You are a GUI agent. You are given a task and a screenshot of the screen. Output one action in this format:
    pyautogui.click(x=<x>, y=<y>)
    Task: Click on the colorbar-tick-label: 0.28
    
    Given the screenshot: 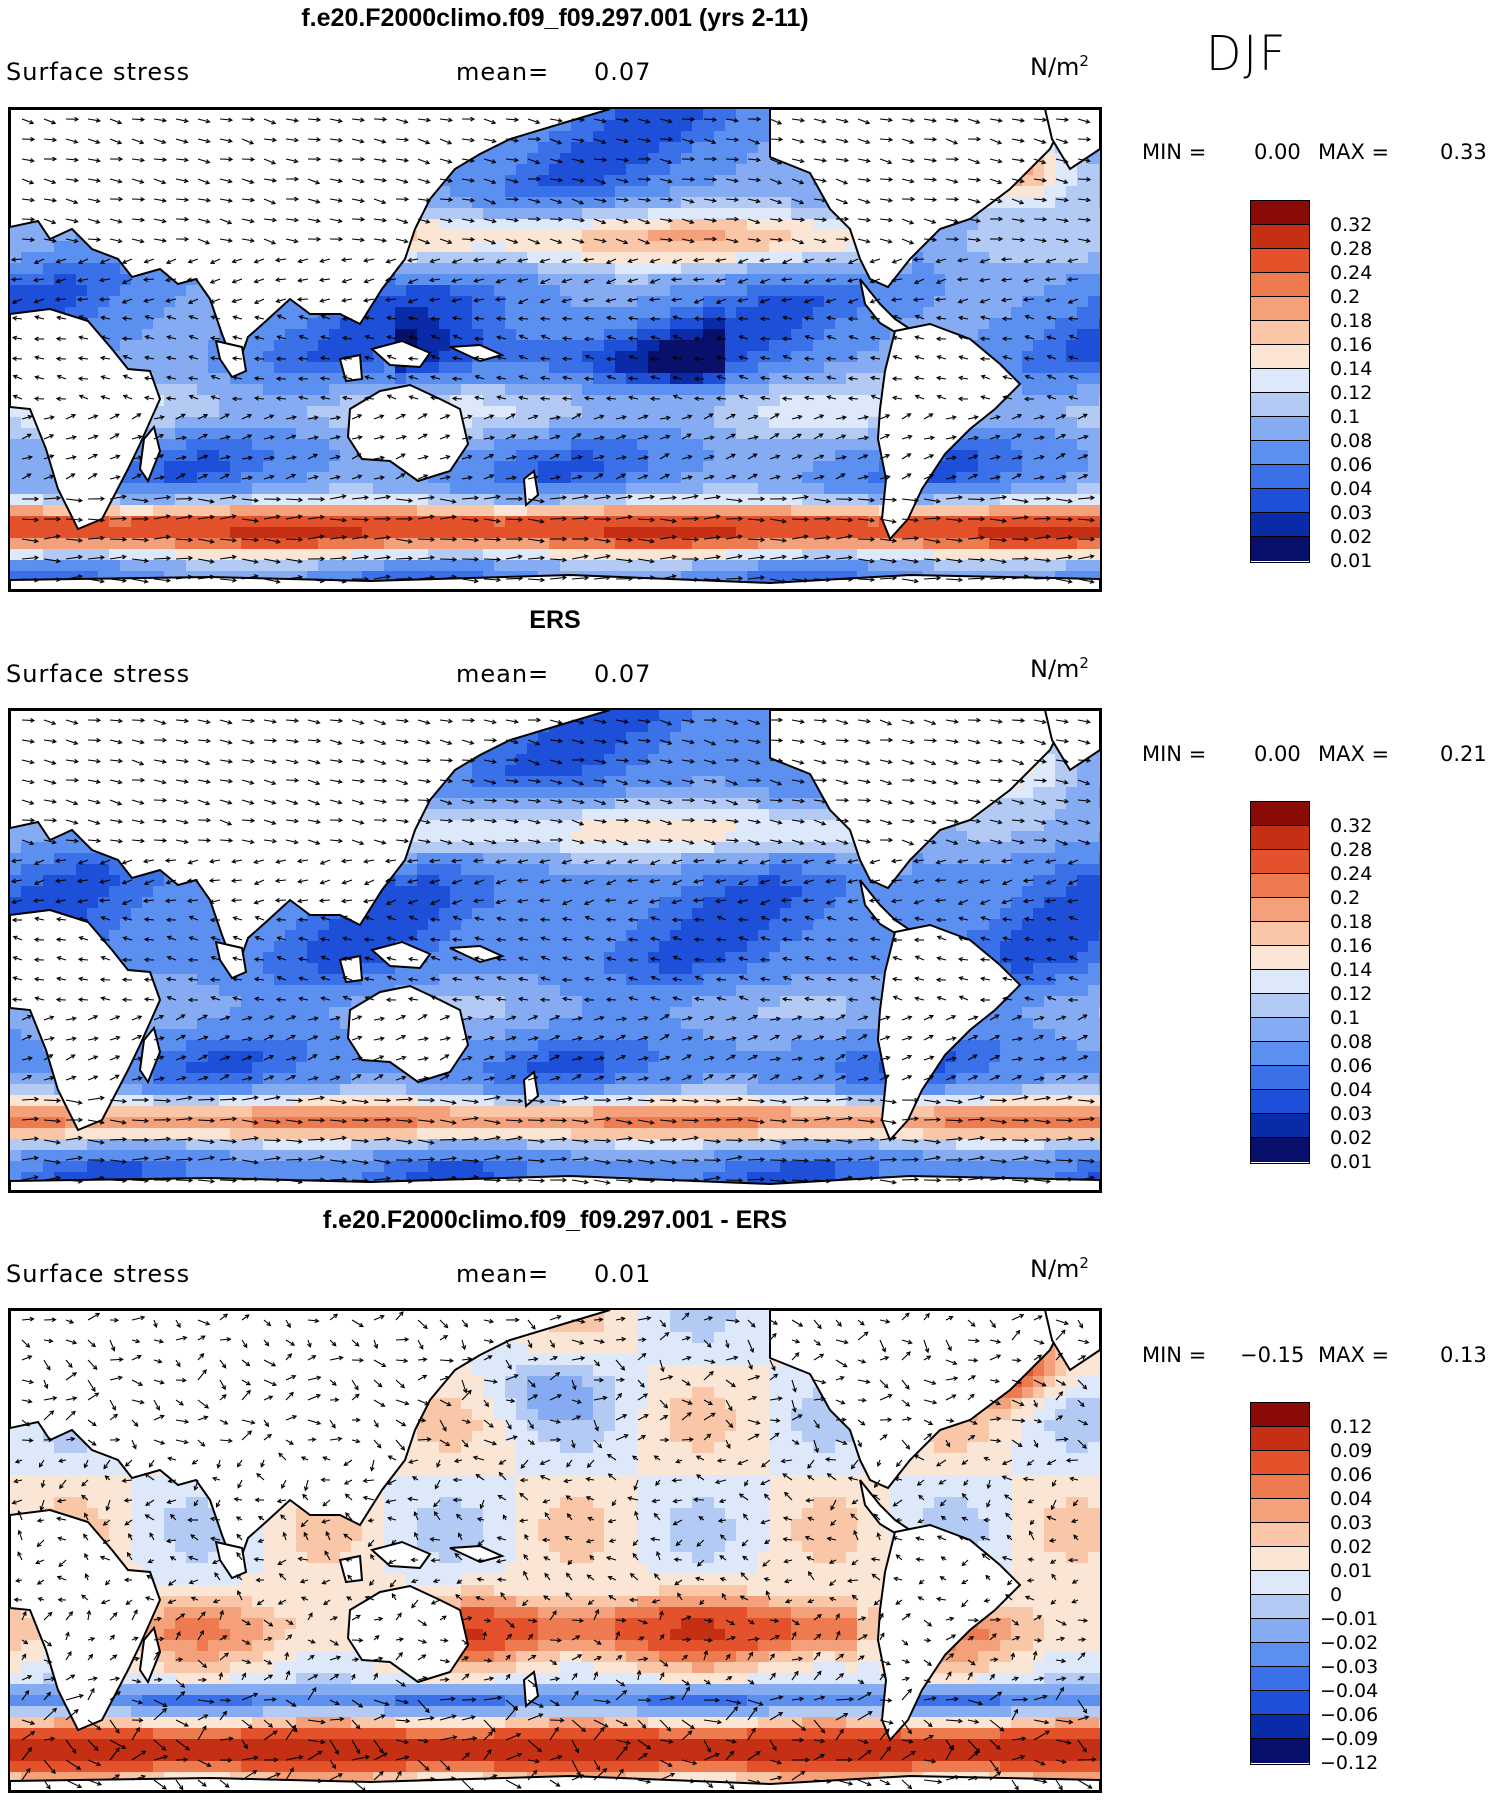 What is the action you would take?
    pyautogui.click(x=1351, y=249)
    